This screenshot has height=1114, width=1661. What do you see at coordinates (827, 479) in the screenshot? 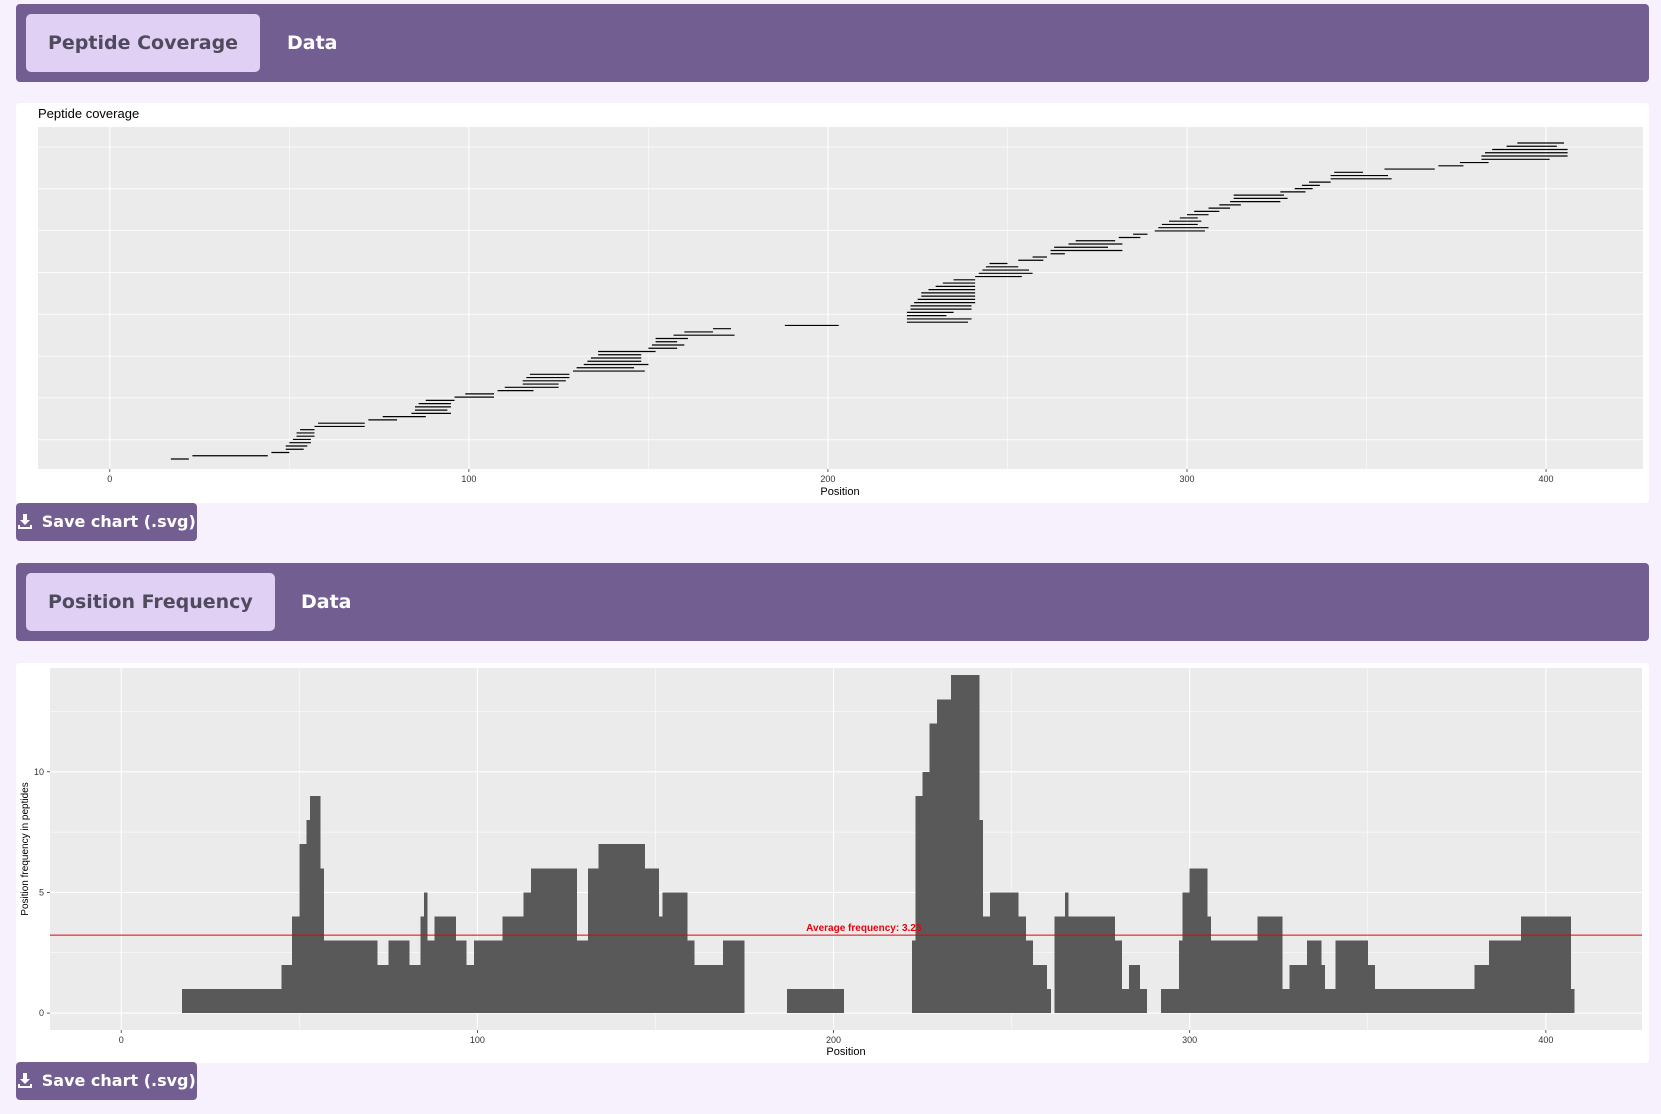
I see `coverage-x-tick-label: 200` at bounding box center [827, 479].